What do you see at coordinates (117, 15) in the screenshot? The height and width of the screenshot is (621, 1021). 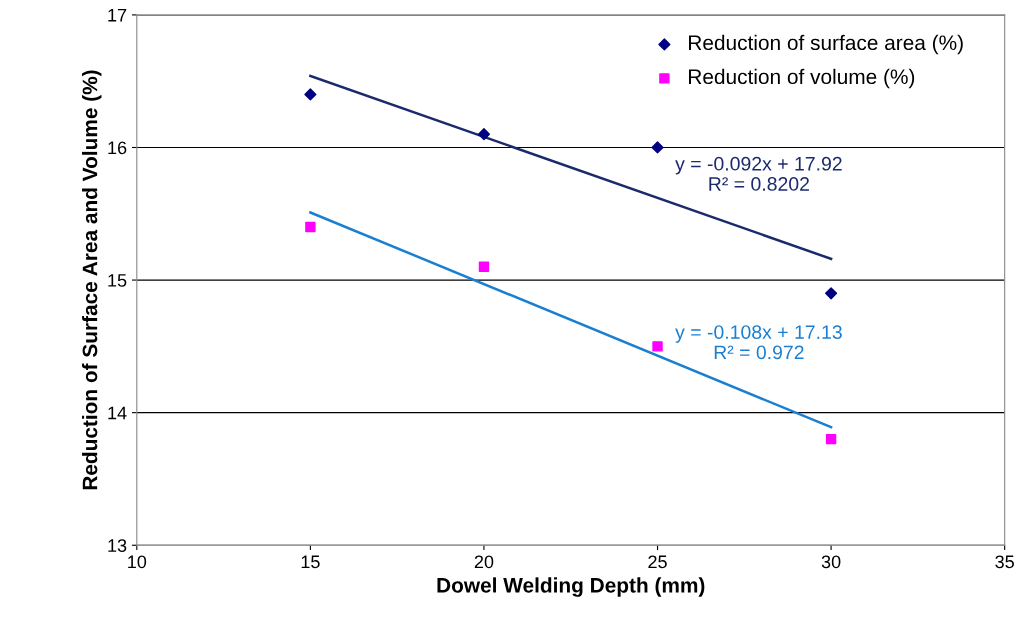 I see `y-tick-label: 17` at bounding box center [117, 15].